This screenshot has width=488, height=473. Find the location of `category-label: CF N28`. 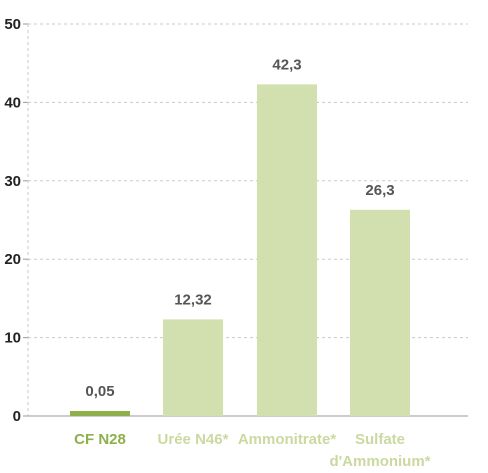

category-label: CF N28 is located at coordinates (100, 439).